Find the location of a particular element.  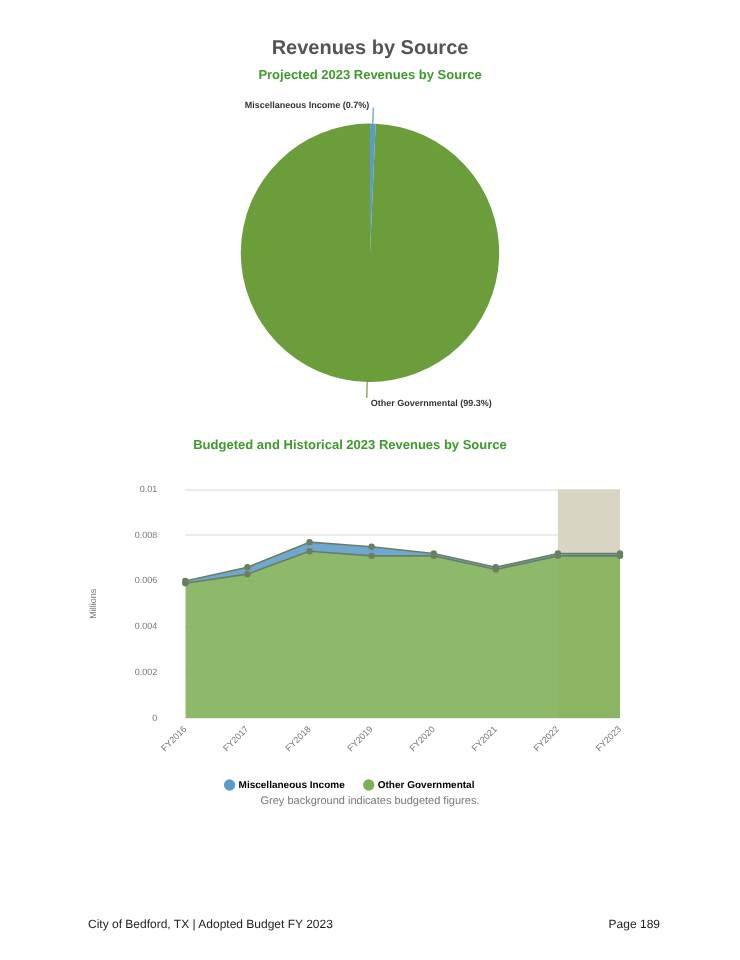

chart-title: Revenues by Source is located at coordinates (370, 48).